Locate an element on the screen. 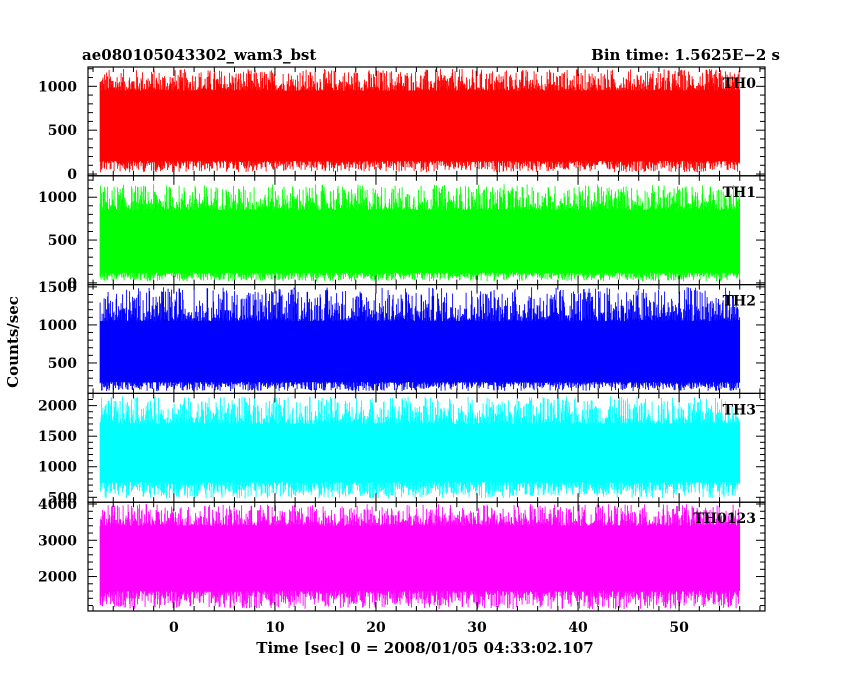 This screenshot has width=850, height=680. panel-th0: 0 500 1000 TH0 is located at coordinates (402, 124).